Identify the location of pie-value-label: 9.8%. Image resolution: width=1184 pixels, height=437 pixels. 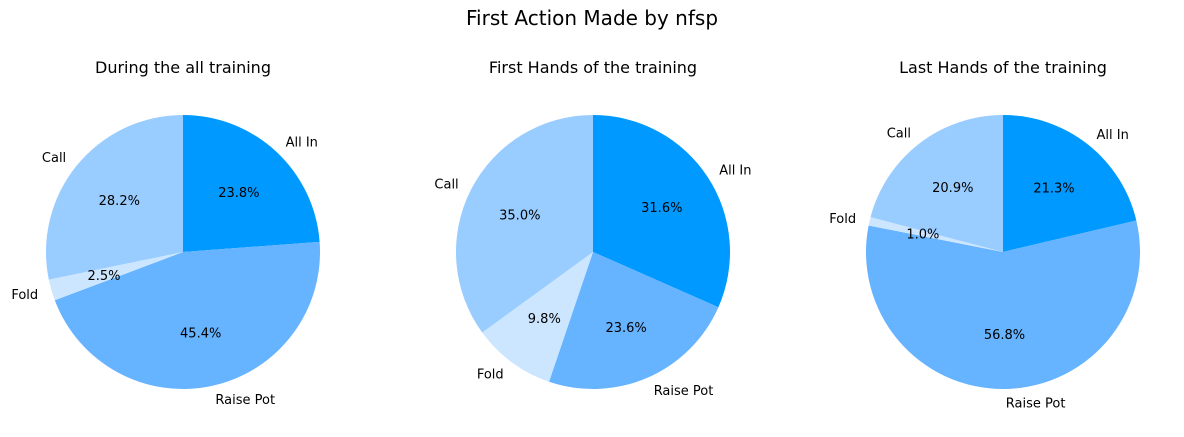
(544, 319).